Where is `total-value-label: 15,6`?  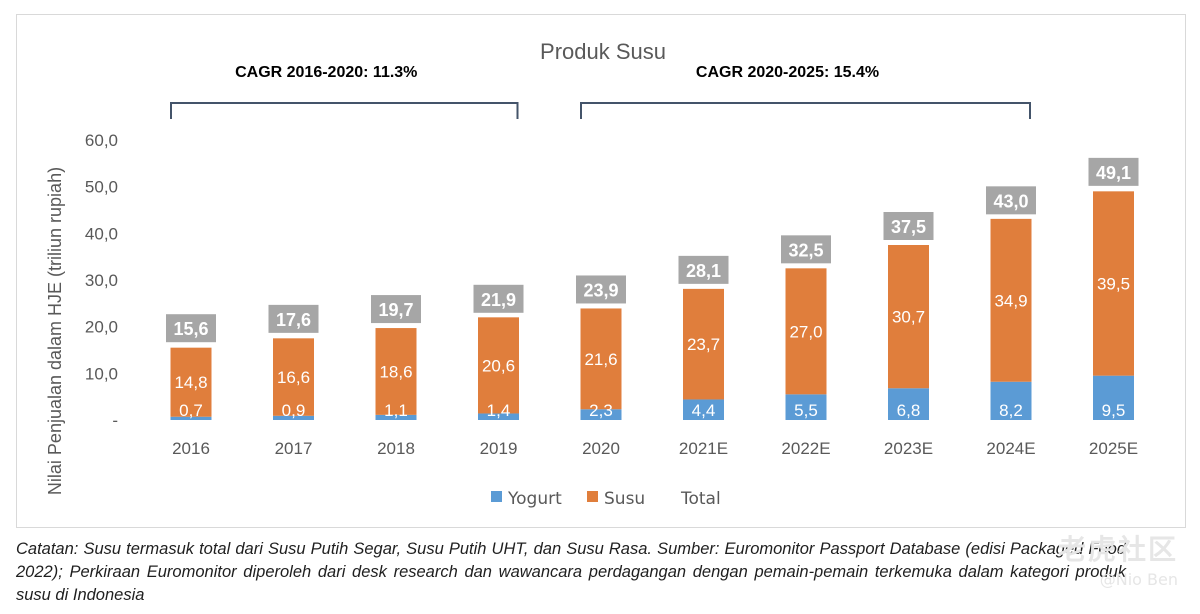
total-value-label: 15,6 is located at coordinates (190, 329).